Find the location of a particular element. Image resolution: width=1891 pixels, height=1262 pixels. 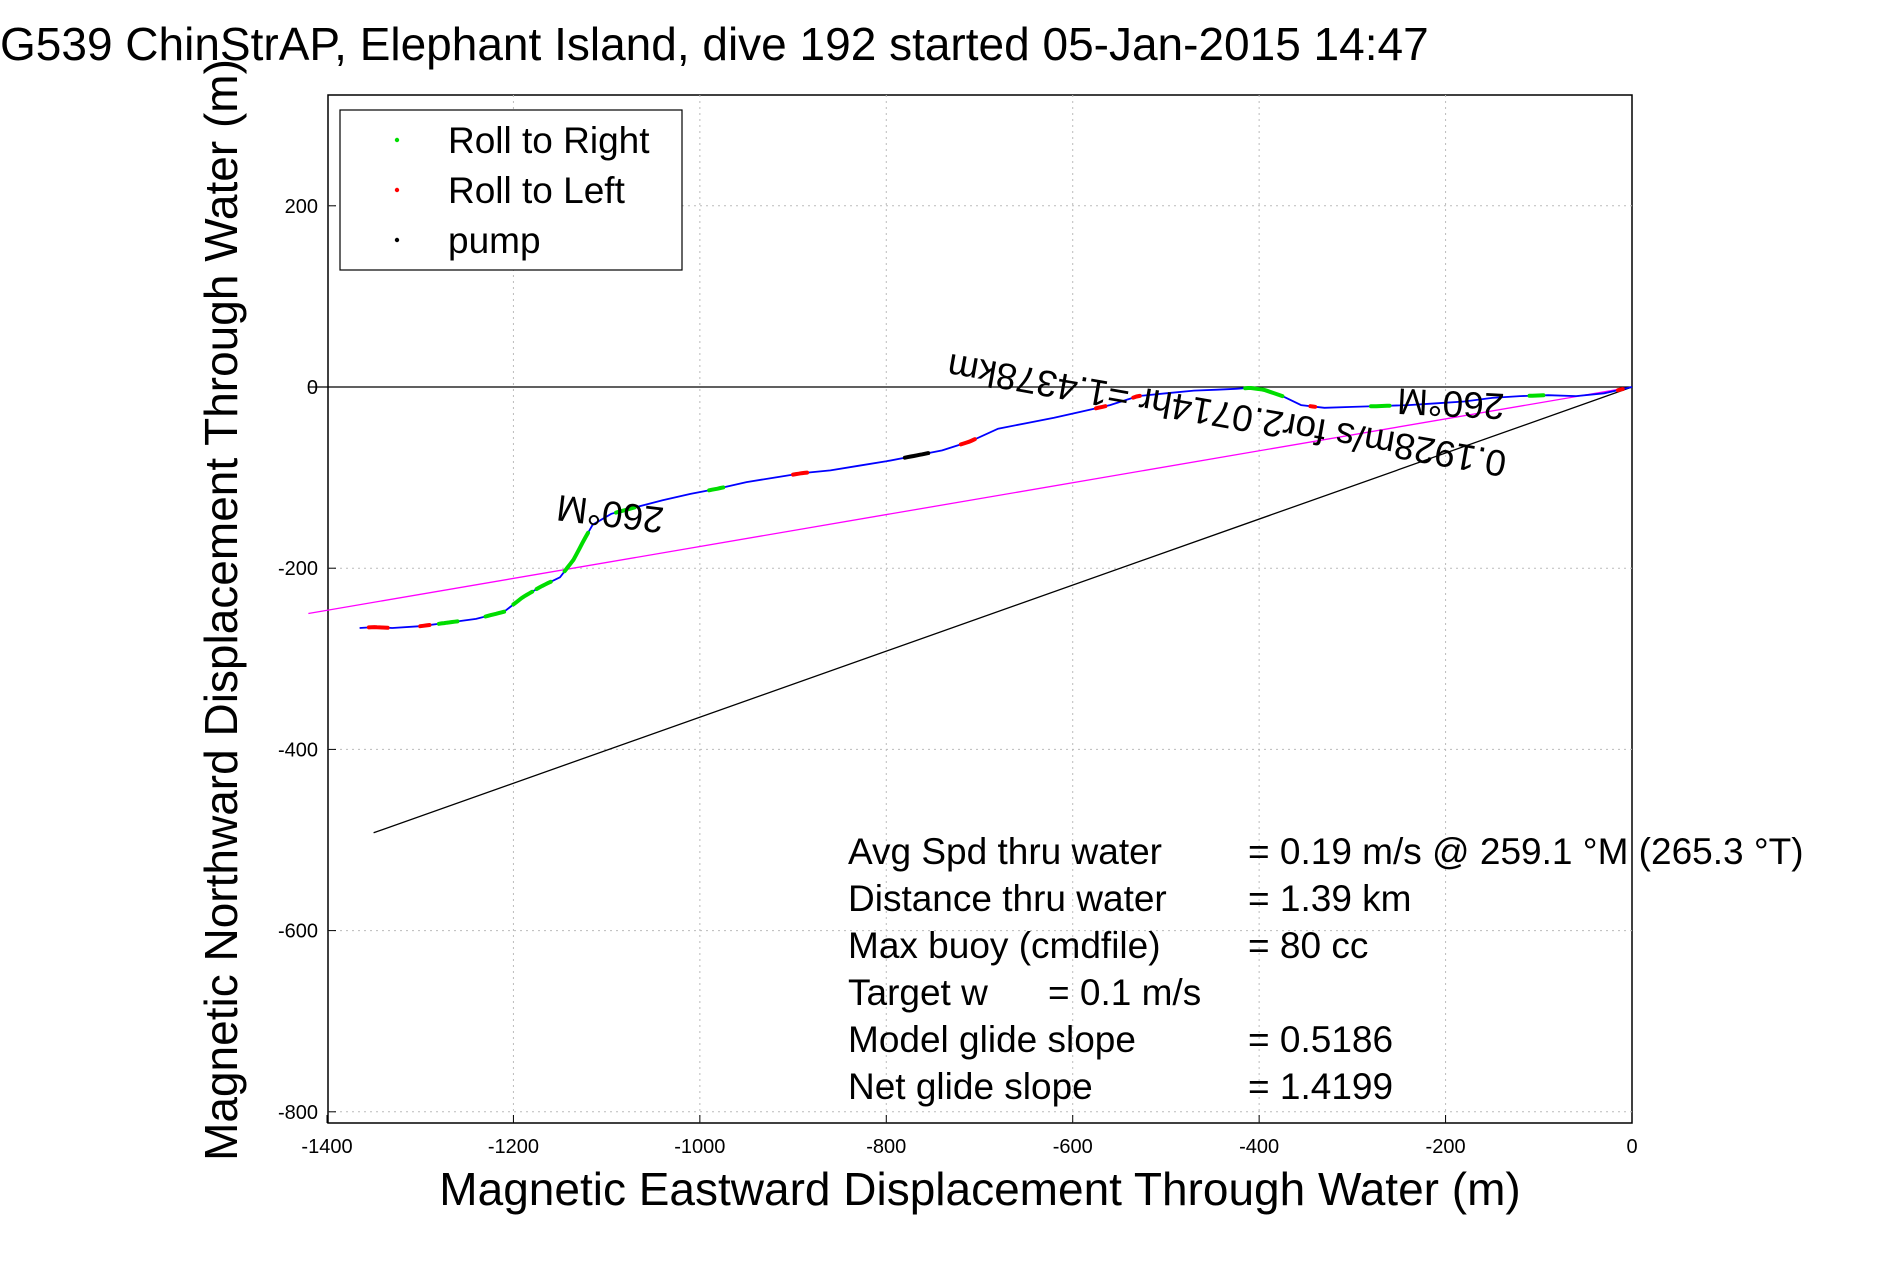

x-tick-label: 0 is located at coordinates (1631, 1147).